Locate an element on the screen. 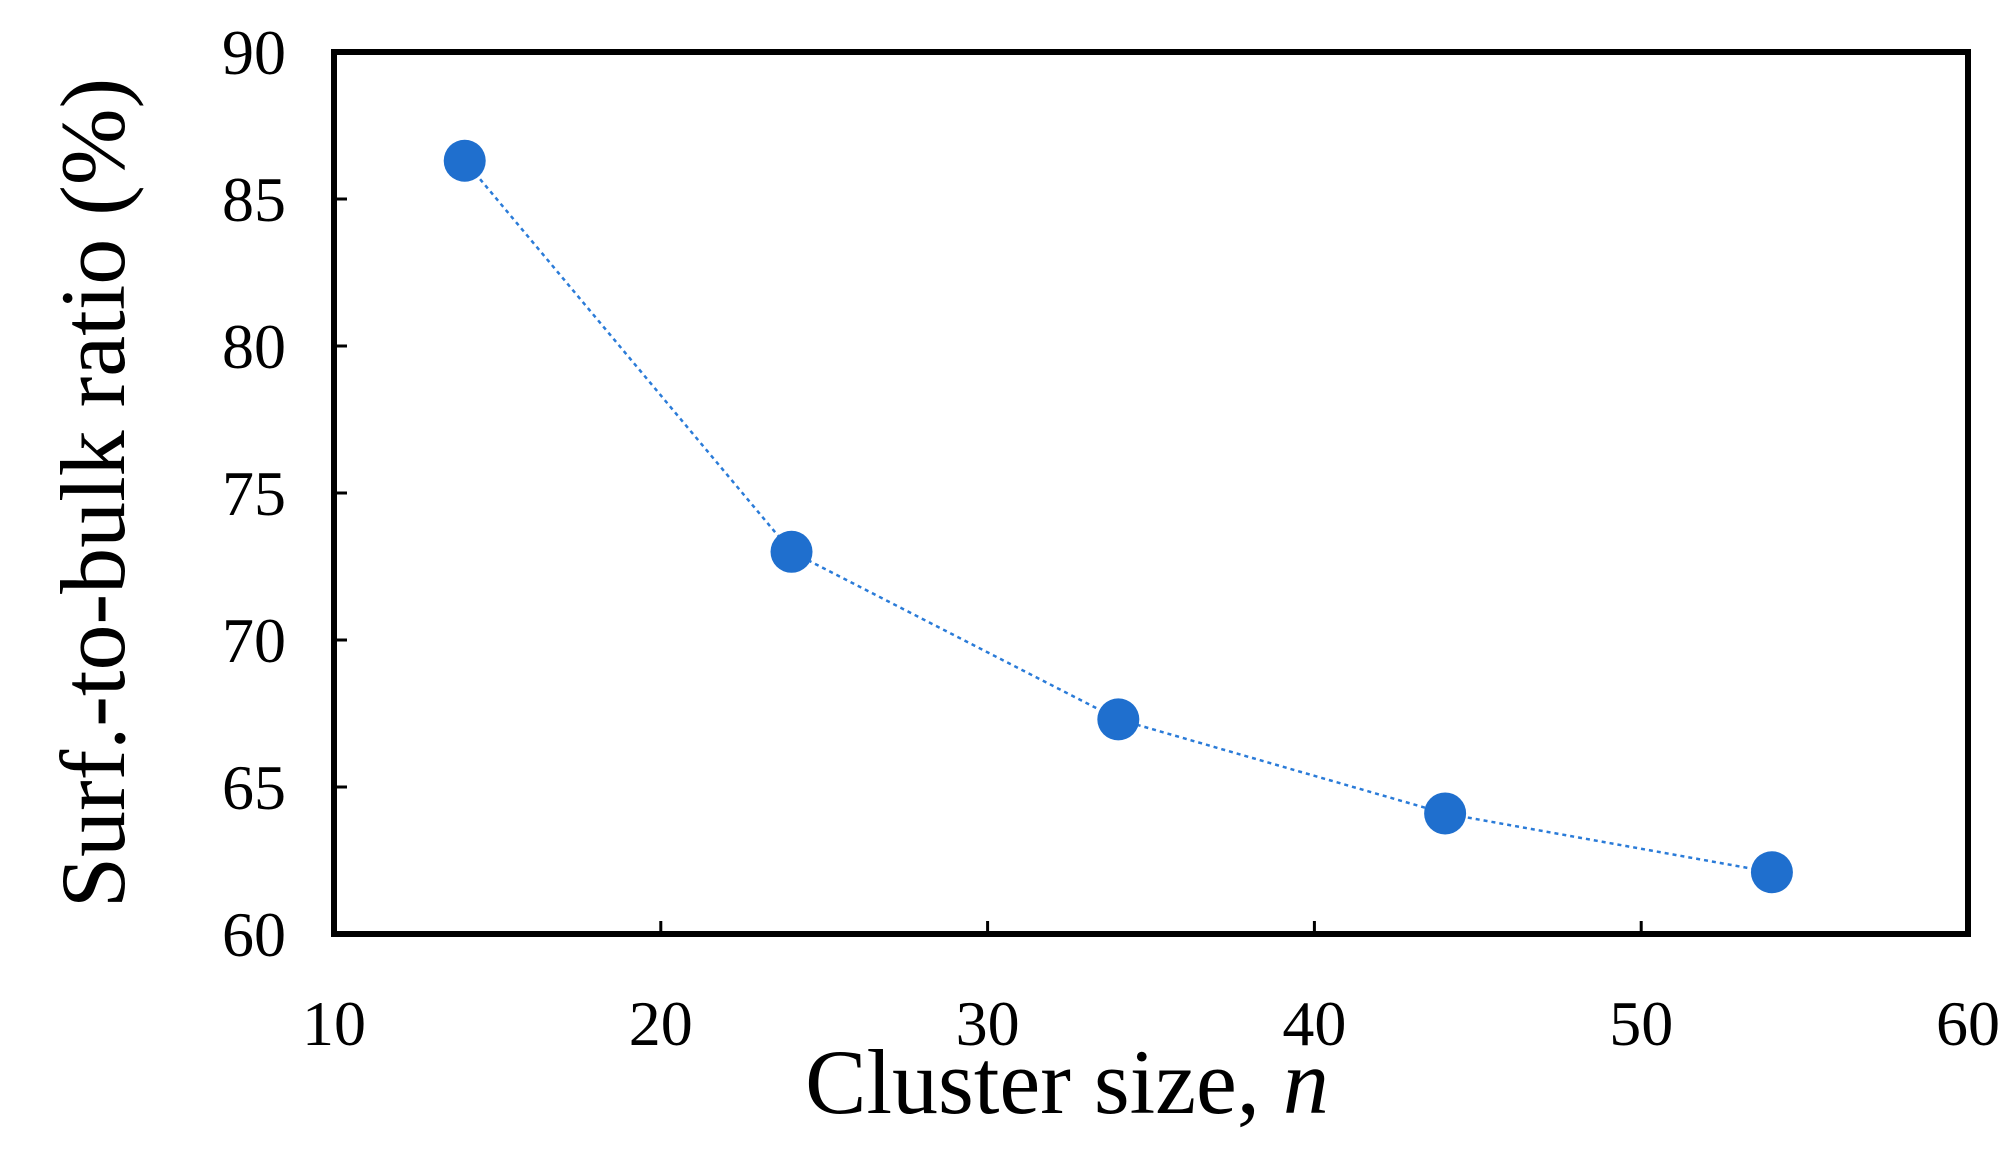 This screenshot has height=1168, width=2013. x-tick-label: 10 is located at coordinates (334, 1023).